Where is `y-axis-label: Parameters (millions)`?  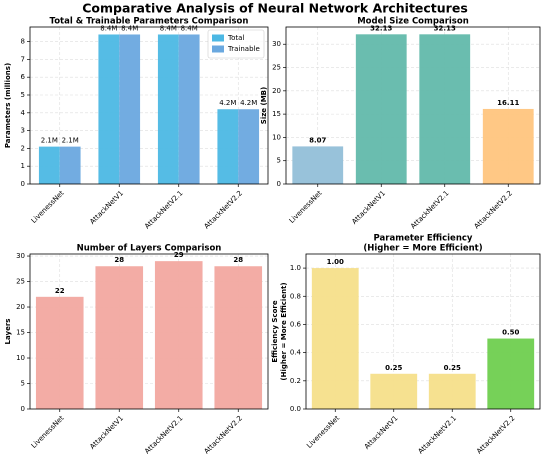 y-axis-label: Parameters (millions) is located at coordinates (8, 105).